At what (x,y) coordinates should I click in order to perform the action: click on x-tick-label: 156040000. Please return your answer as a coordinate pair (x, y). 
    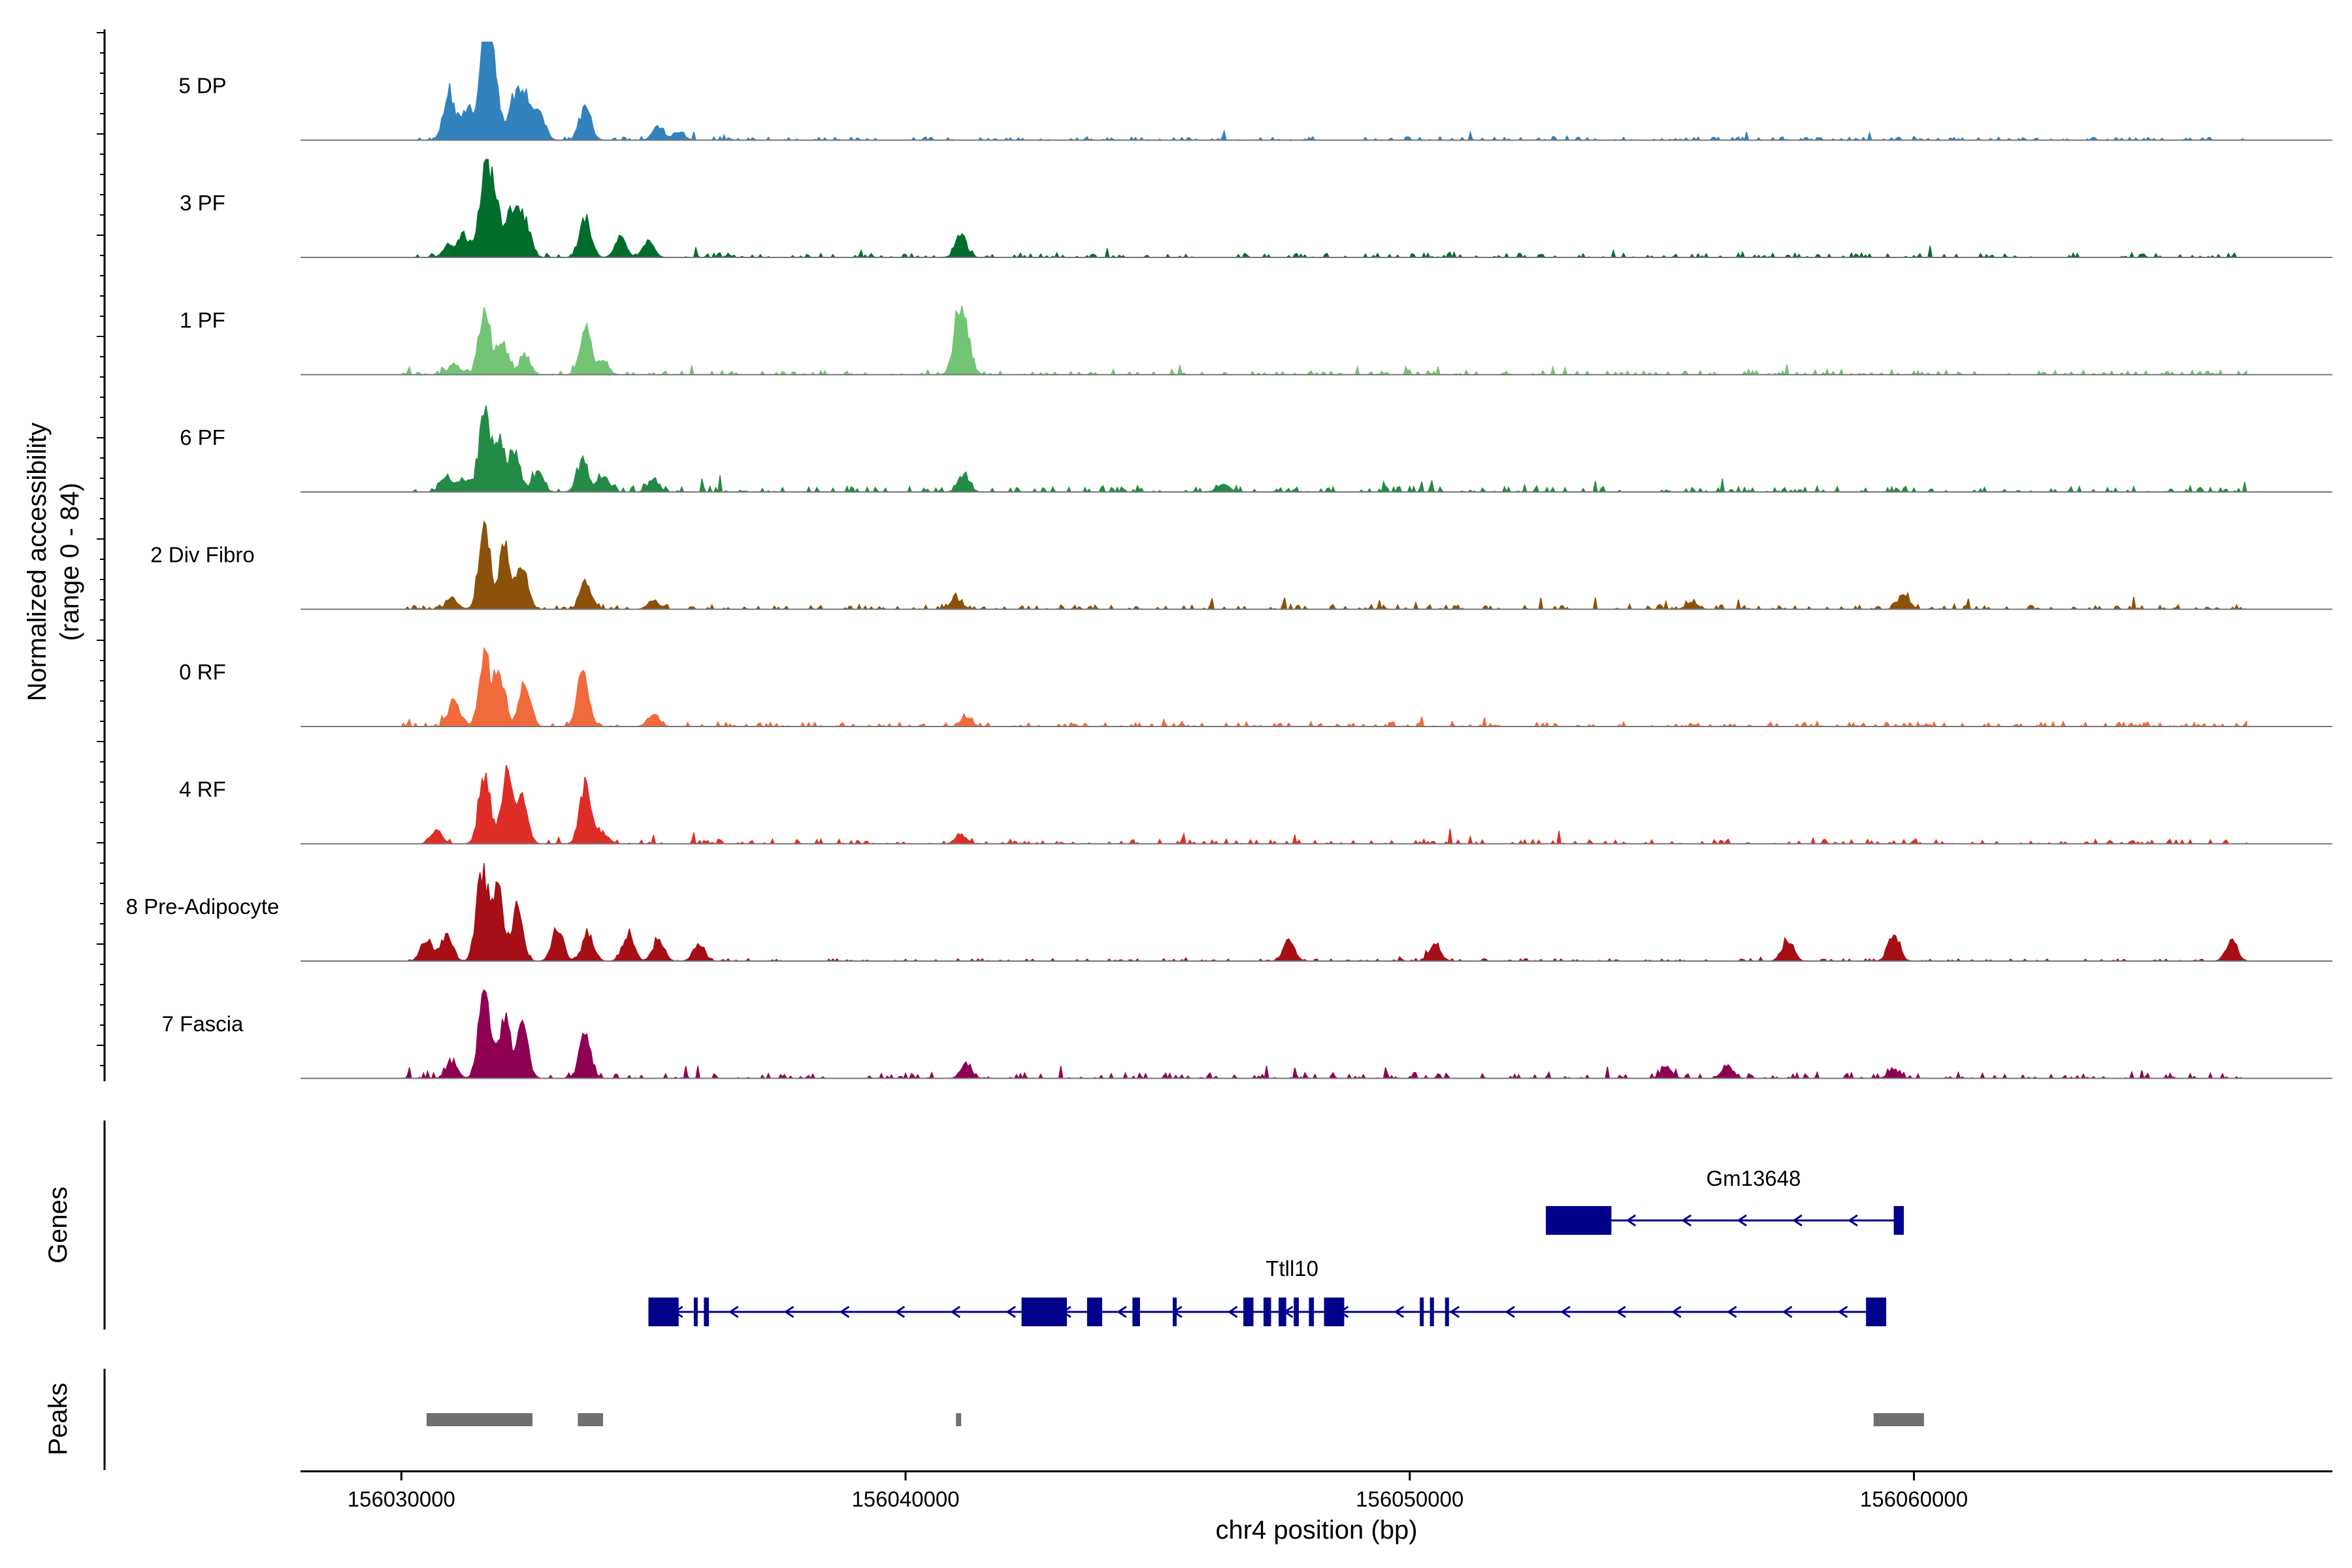
    Looking at the image, I should click on (905, 1499).